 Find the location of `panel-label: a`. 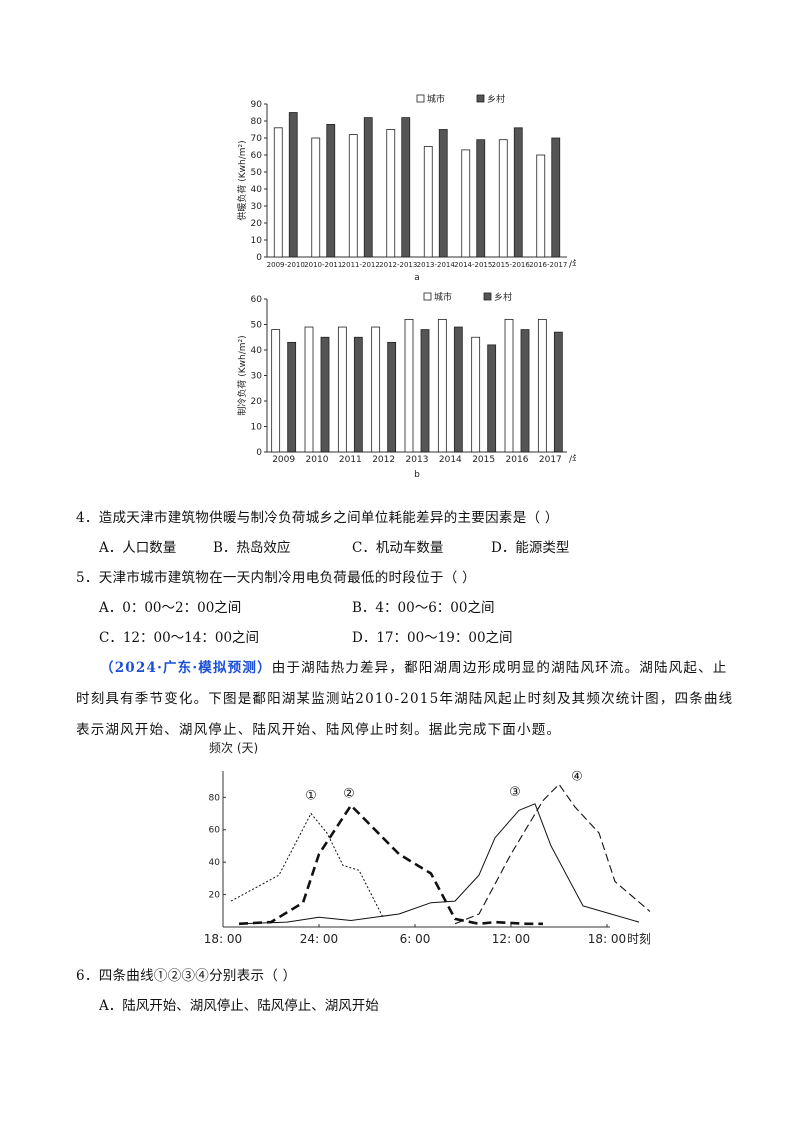

panel-label: a is located at coordinates (417, 278).